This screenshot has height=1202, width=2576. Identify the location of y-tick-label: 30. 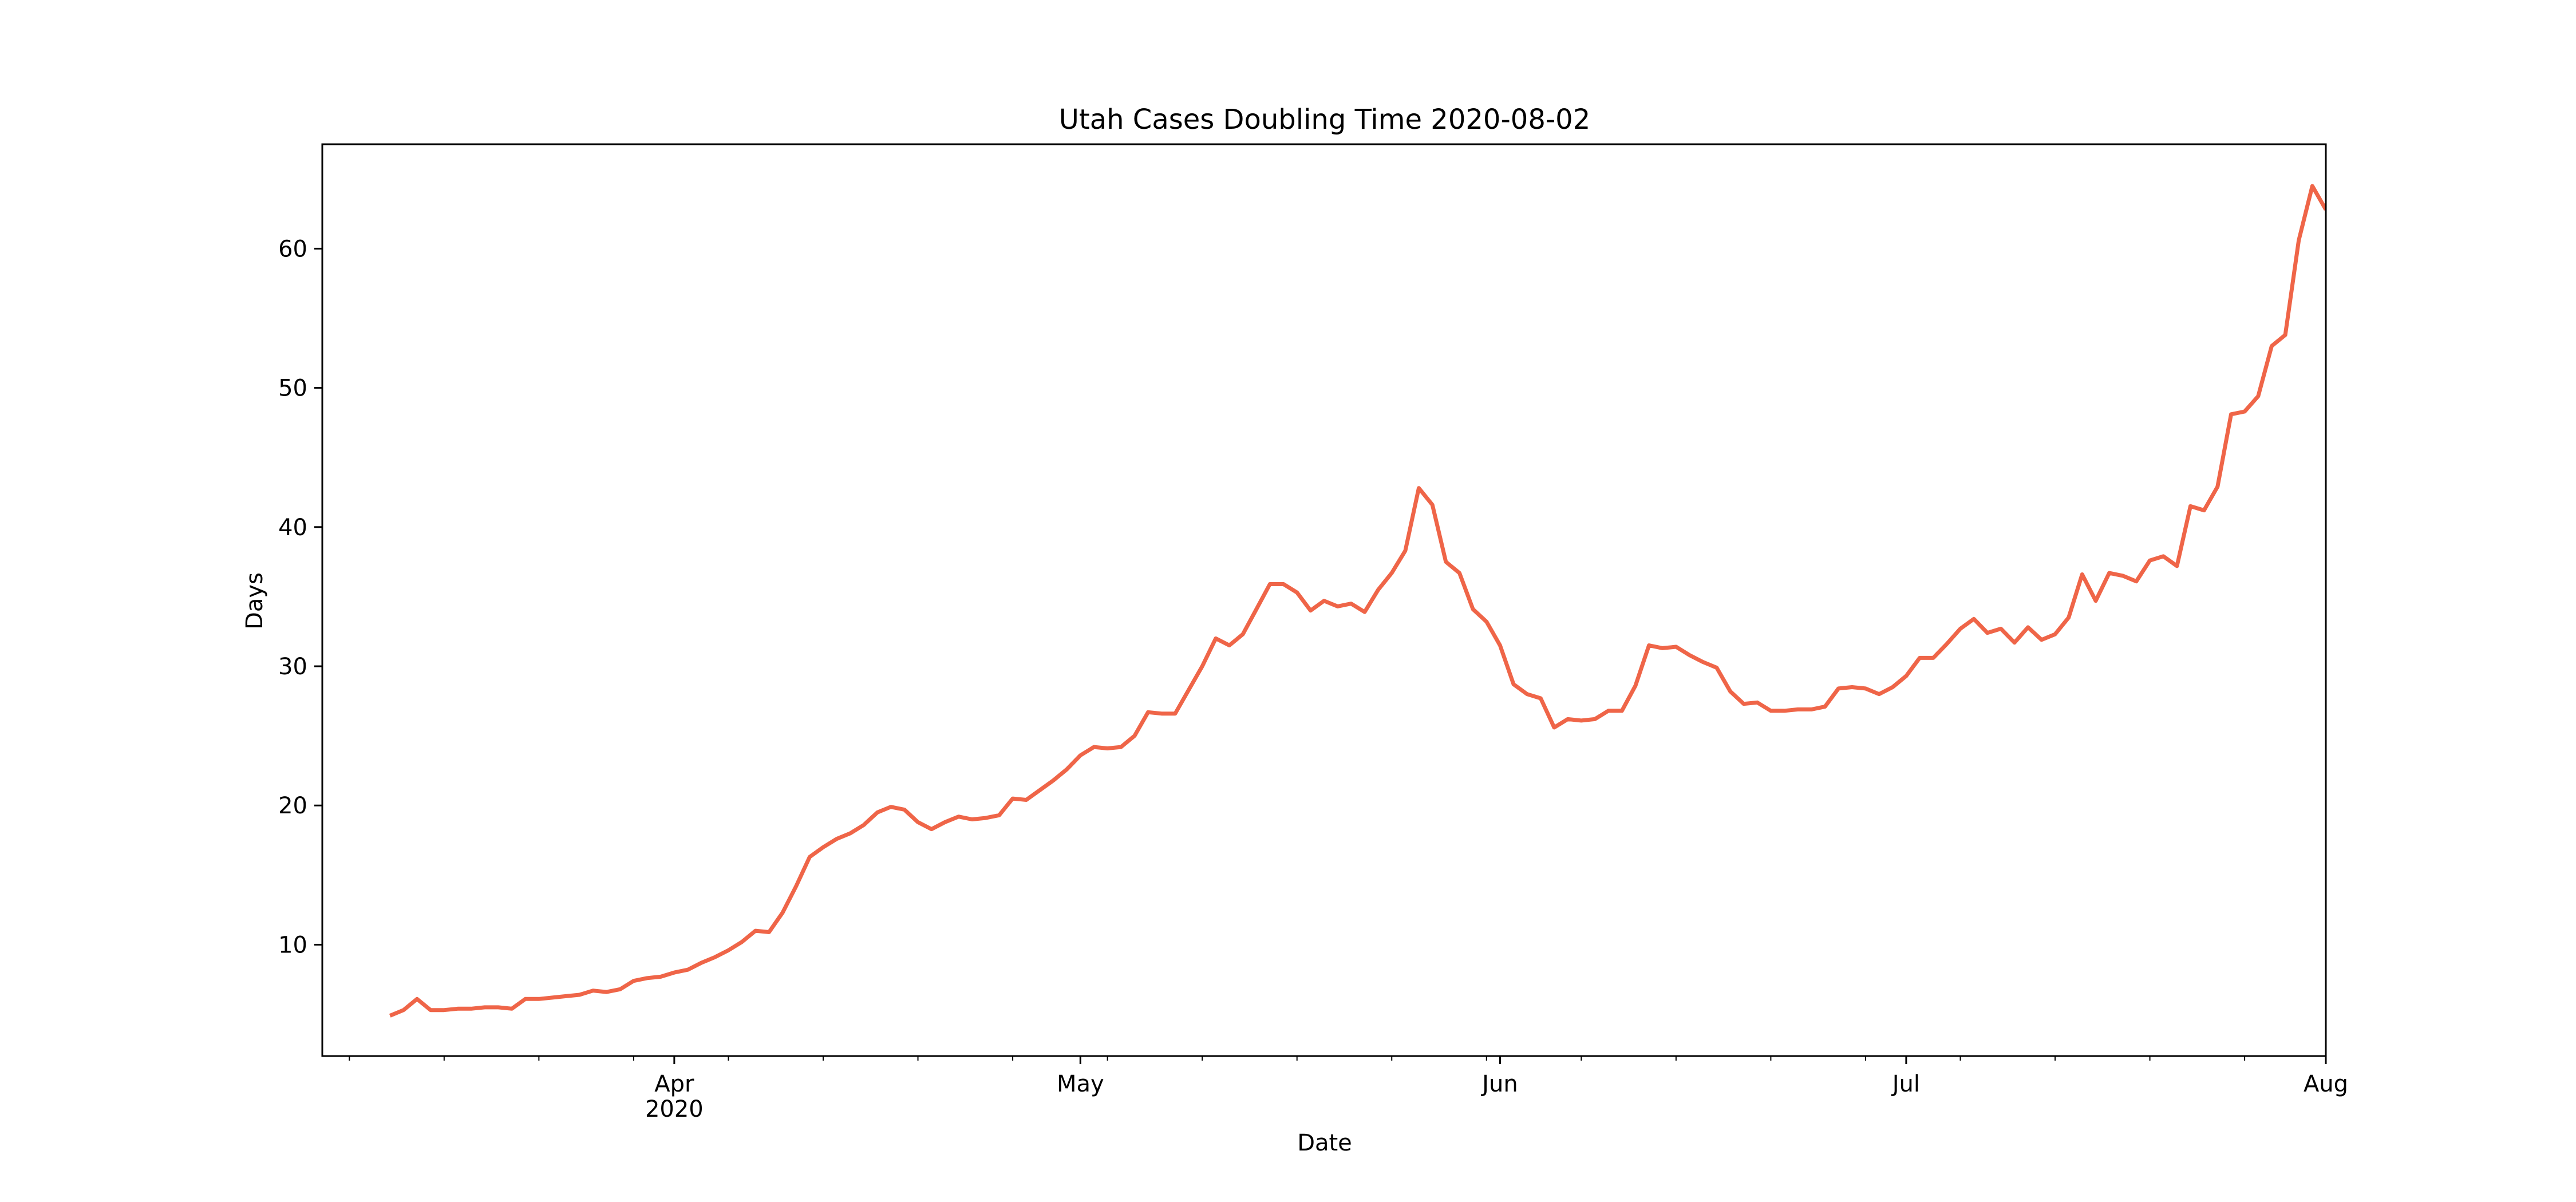
(292, 667).